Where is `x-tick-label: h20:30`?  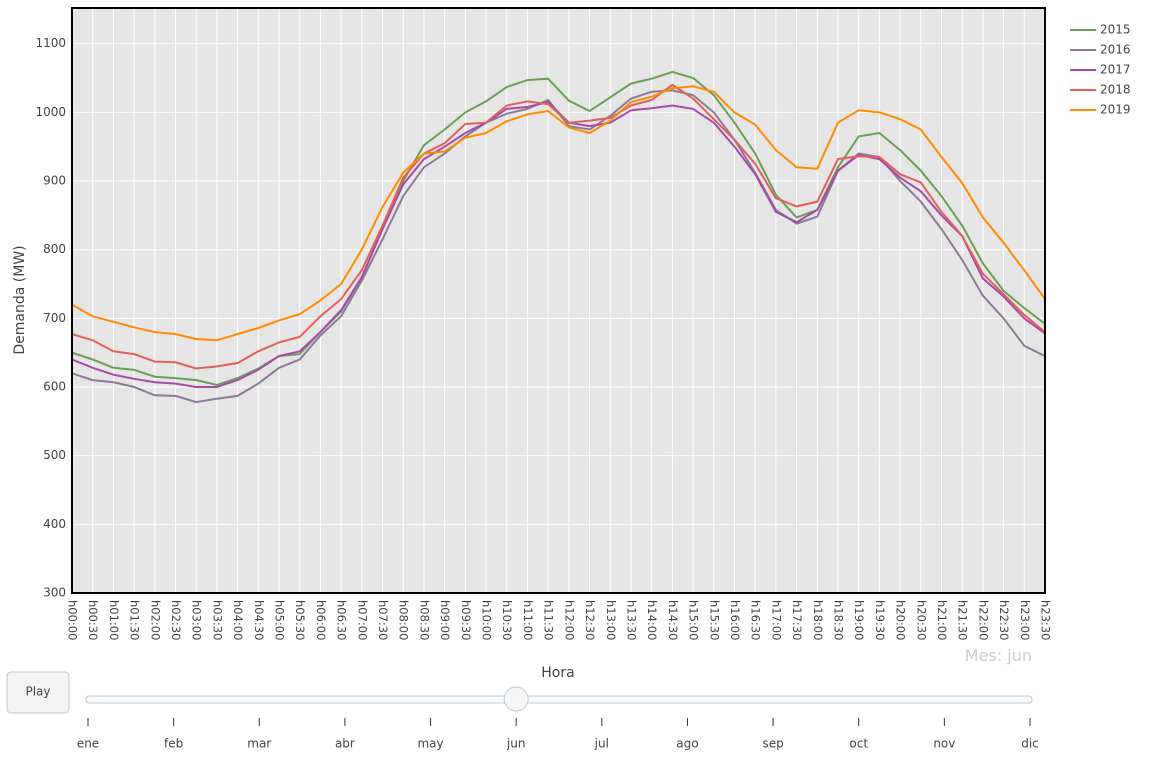 x-tick-label: h20:30 is located at coordinates (921, 620).